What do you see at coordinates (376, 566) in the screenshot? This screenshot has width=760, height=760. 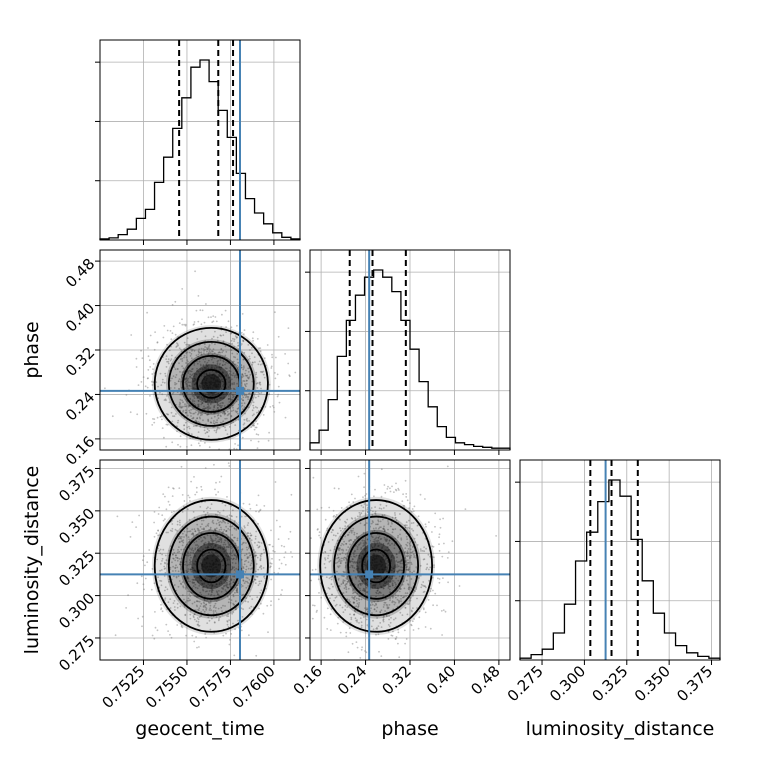 I see `contour-line` at bounding box center [376, 566].